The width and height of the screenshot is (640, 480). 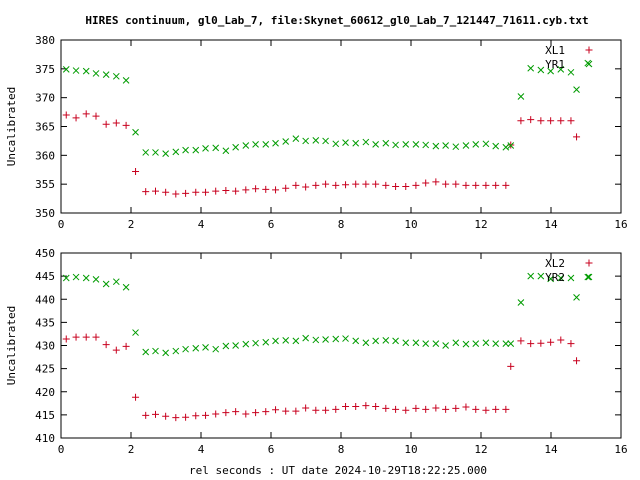 What do you see at coordinates (410, 449) in the screenshot?
I see `bottom-x-tick-label: 10` at bounding box center [410, 449].